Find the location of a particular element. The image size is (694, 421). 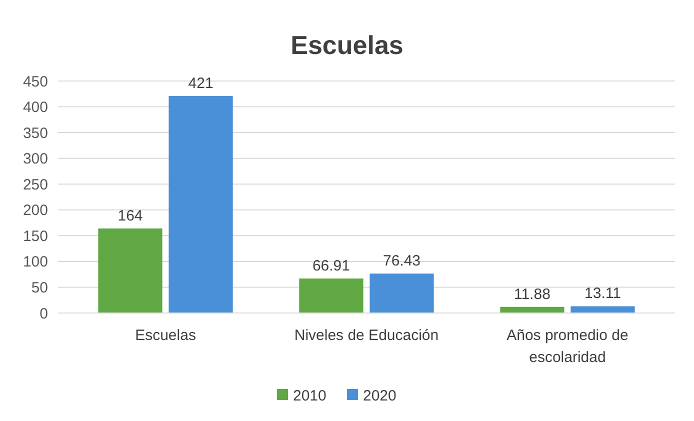

y-tick-label: 0 is located at coordinates (44, 313).